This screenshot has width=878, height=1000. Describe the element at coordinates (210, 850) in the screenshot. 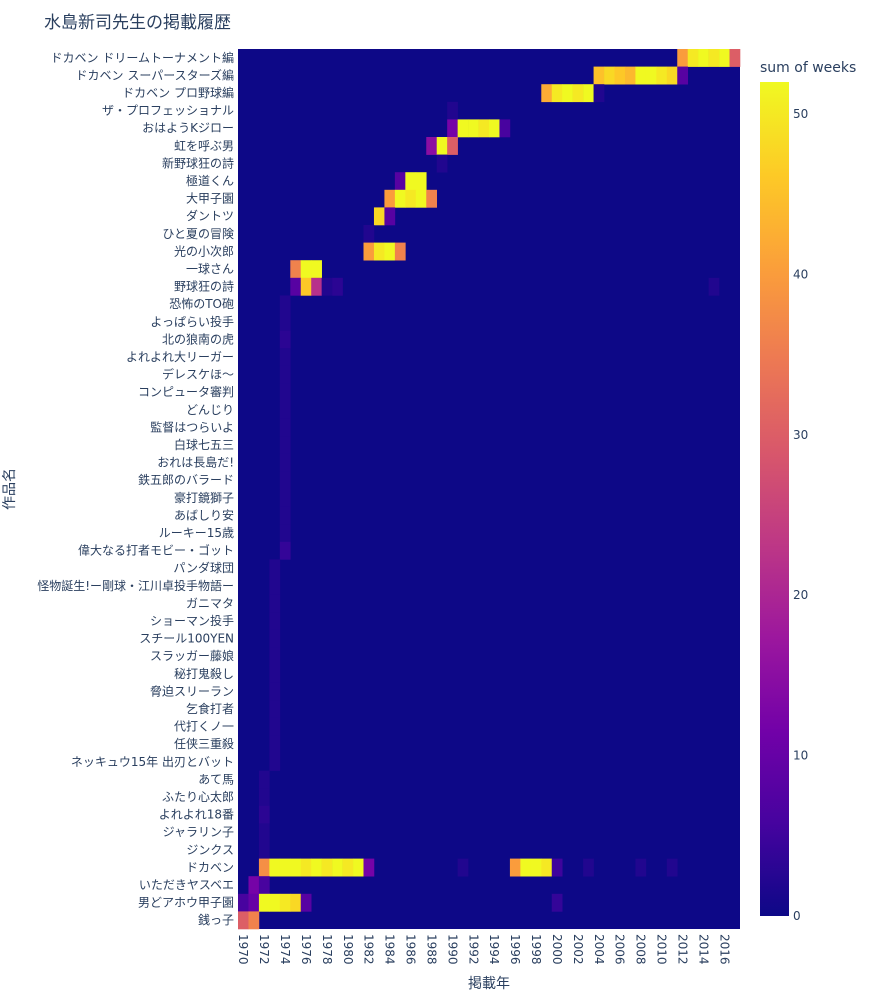

I see `y-tick-label: ジンクス` at that location.